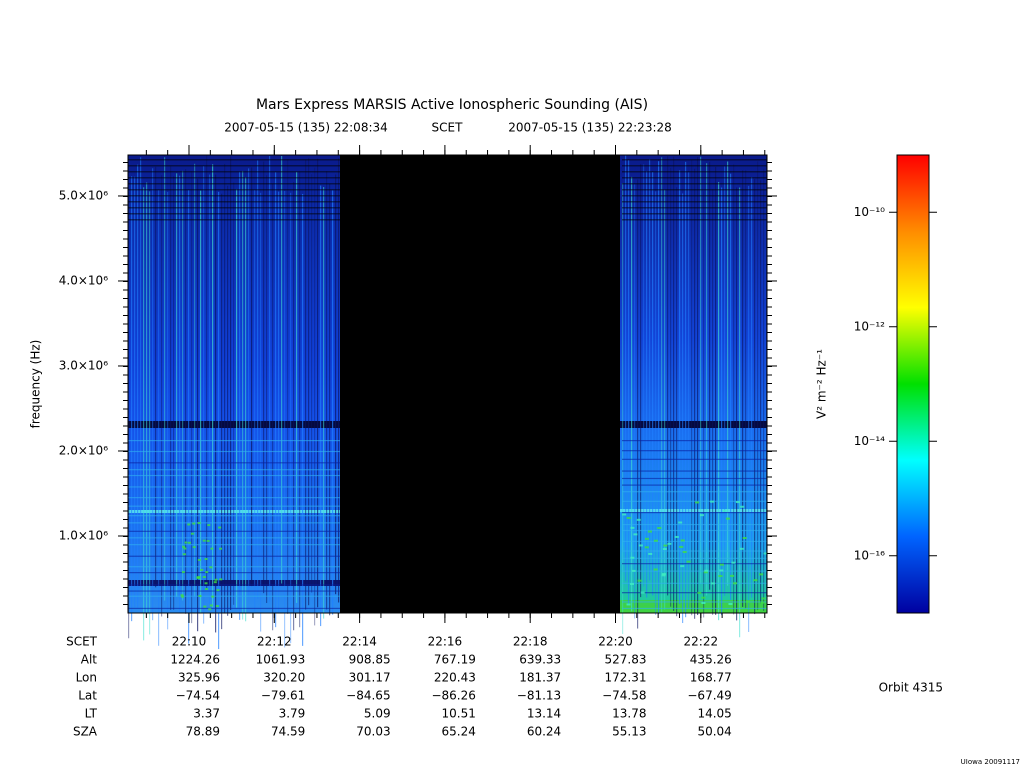 This screenshot has height=768, width=1024. I want to click on y-axis-label: frequency (Hz), so click(36, 384).